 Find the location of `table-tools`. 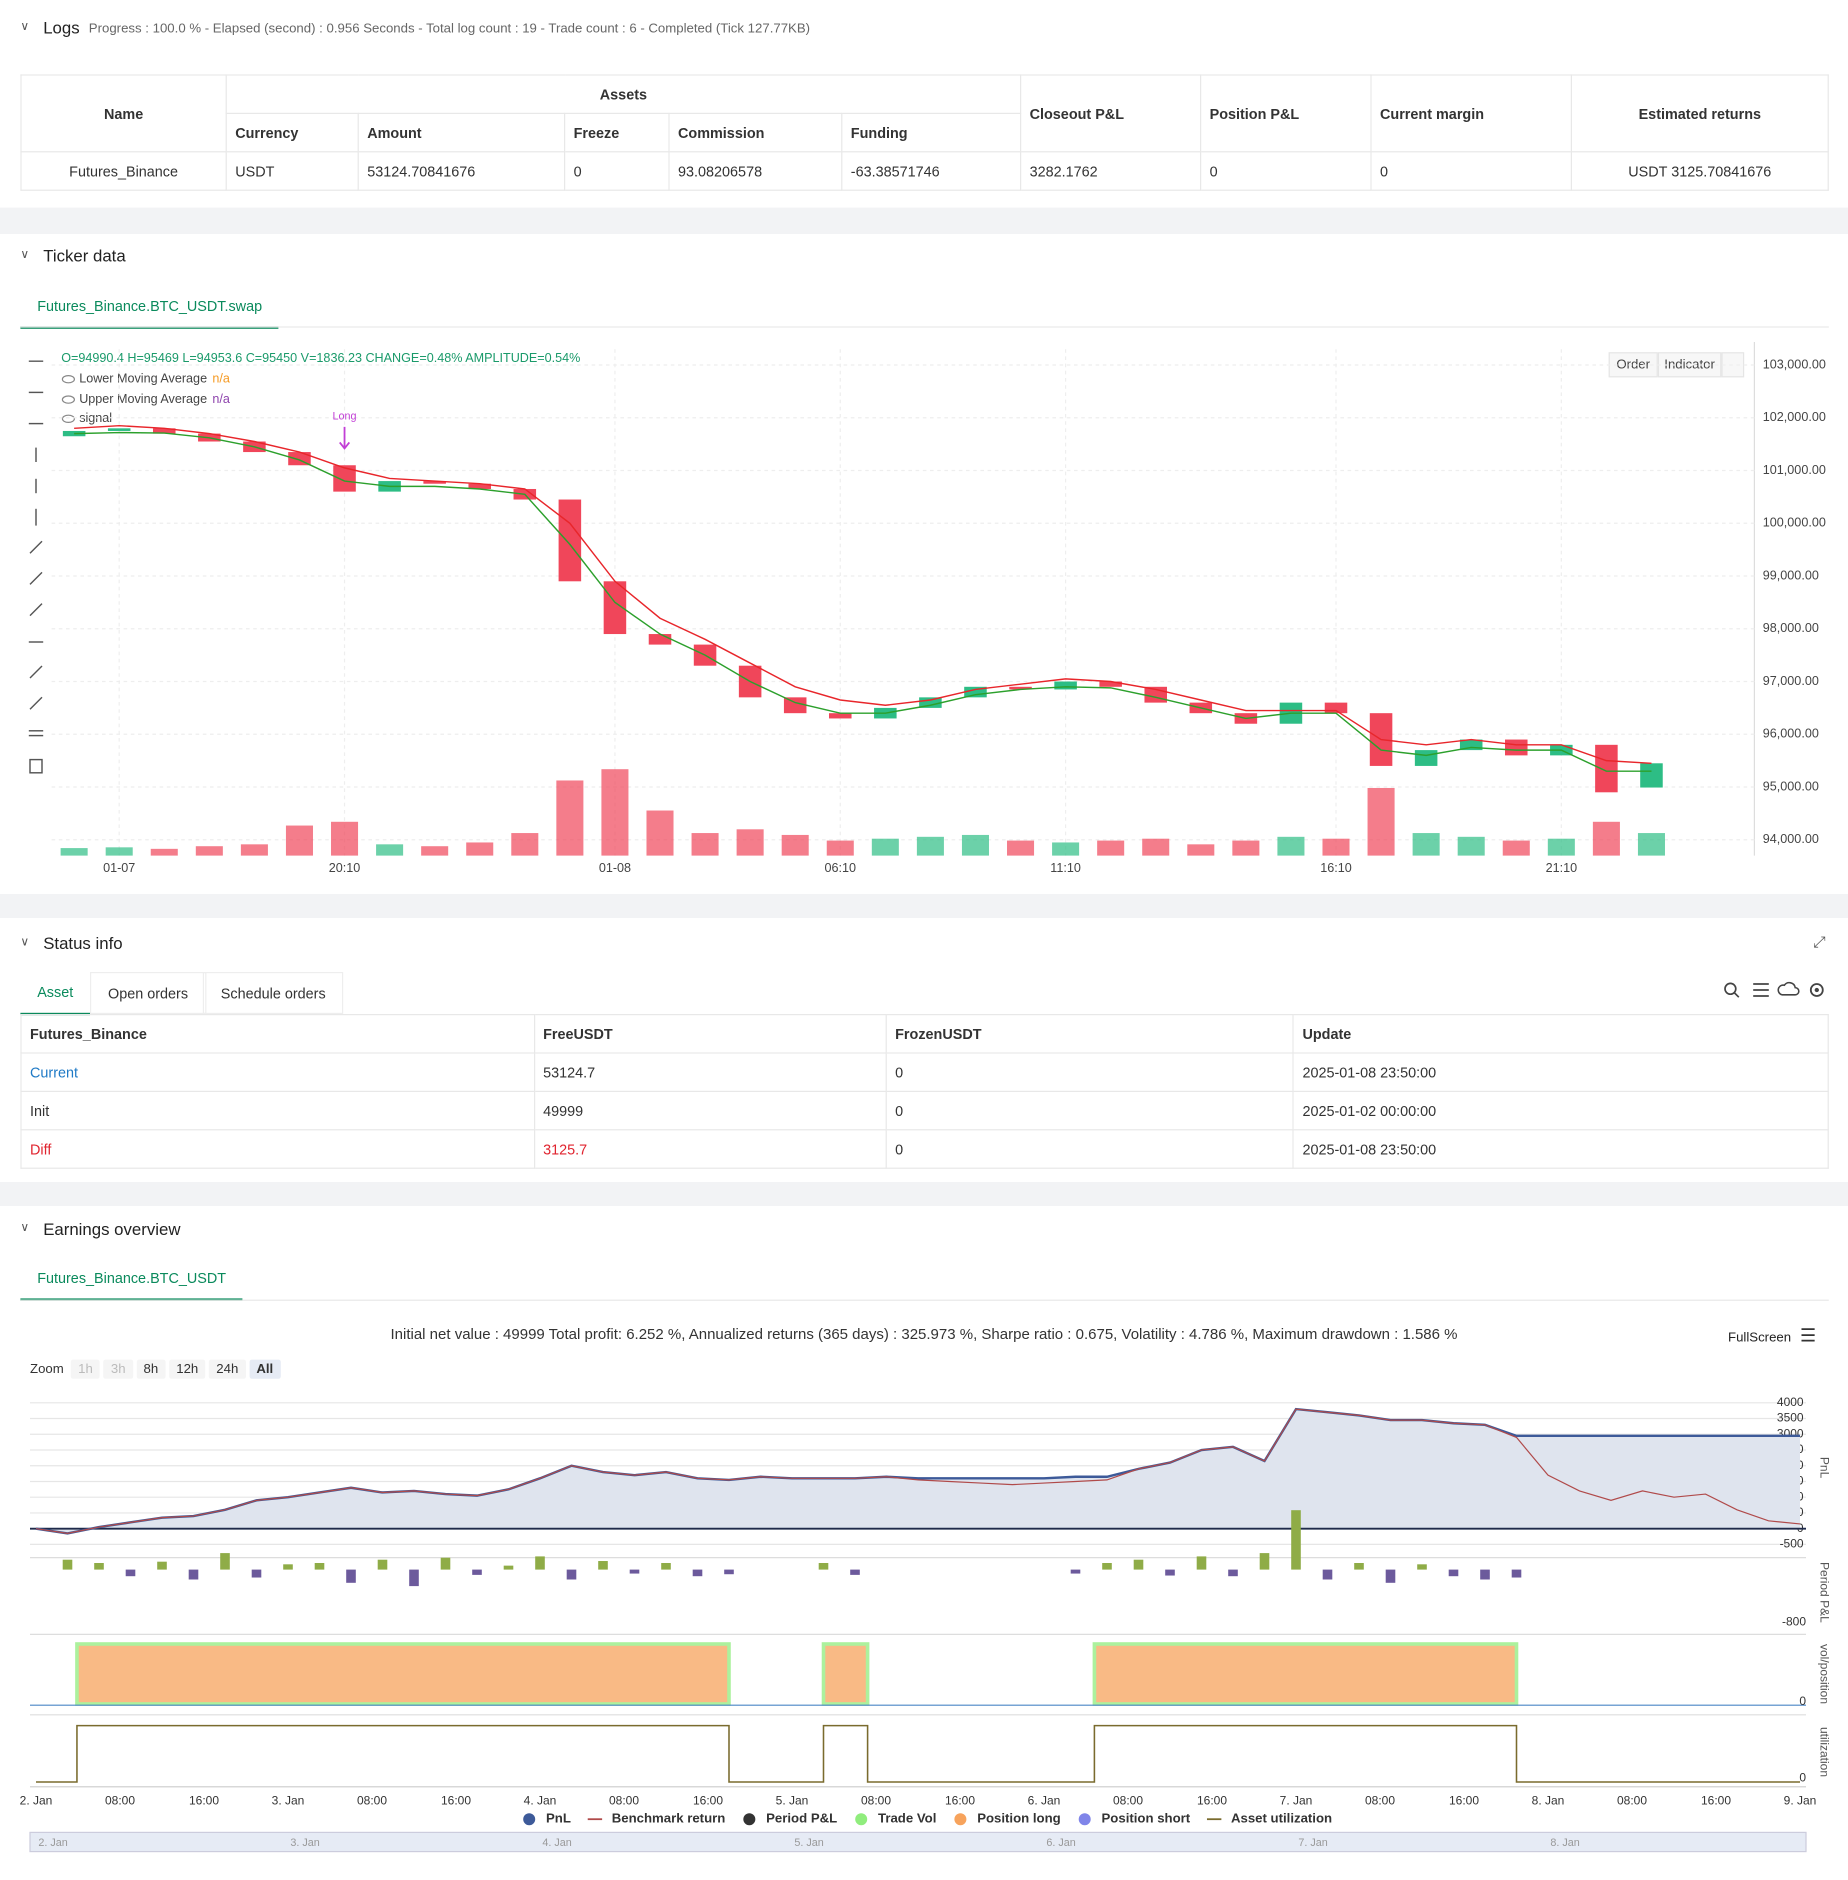

table-tools is located at coordinates (1775, 990).